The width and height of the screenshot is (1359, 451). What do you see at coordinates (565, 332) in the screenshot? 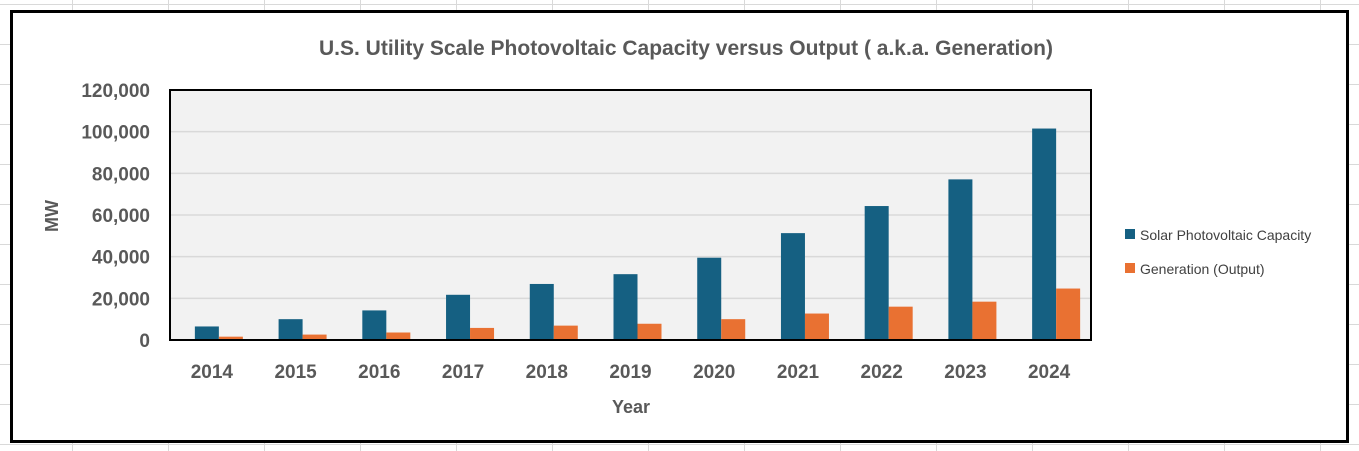
I see `bar-generation-2018` at bounding box center [565, 332].